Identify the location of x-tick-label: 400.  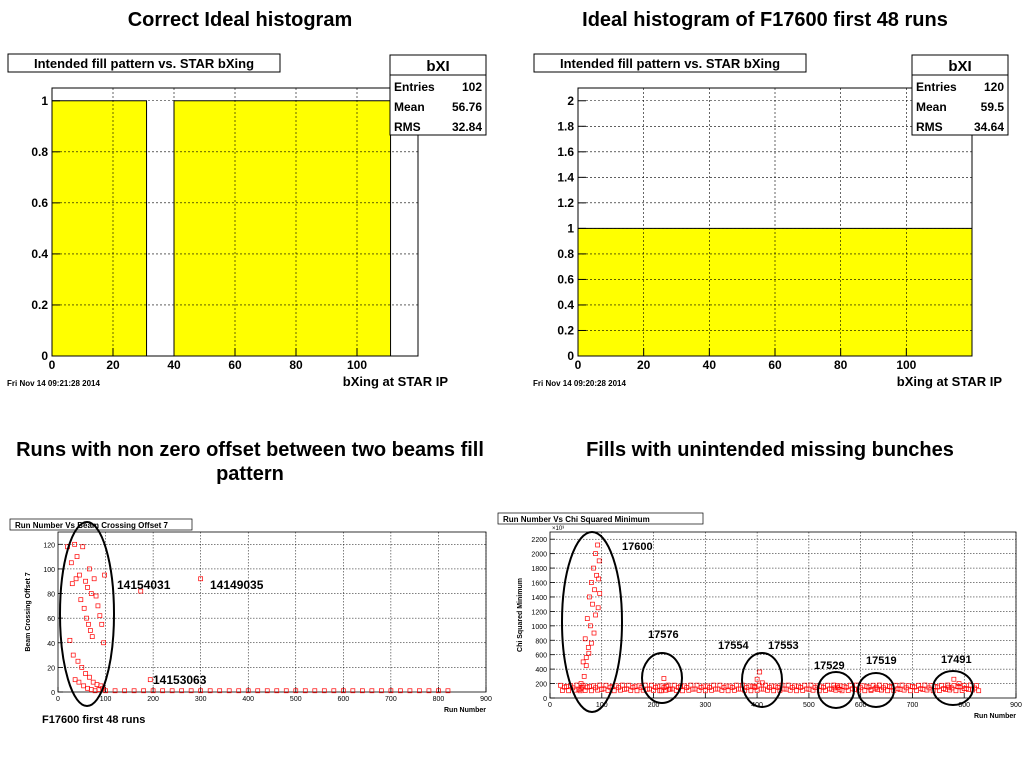
(248, 699).